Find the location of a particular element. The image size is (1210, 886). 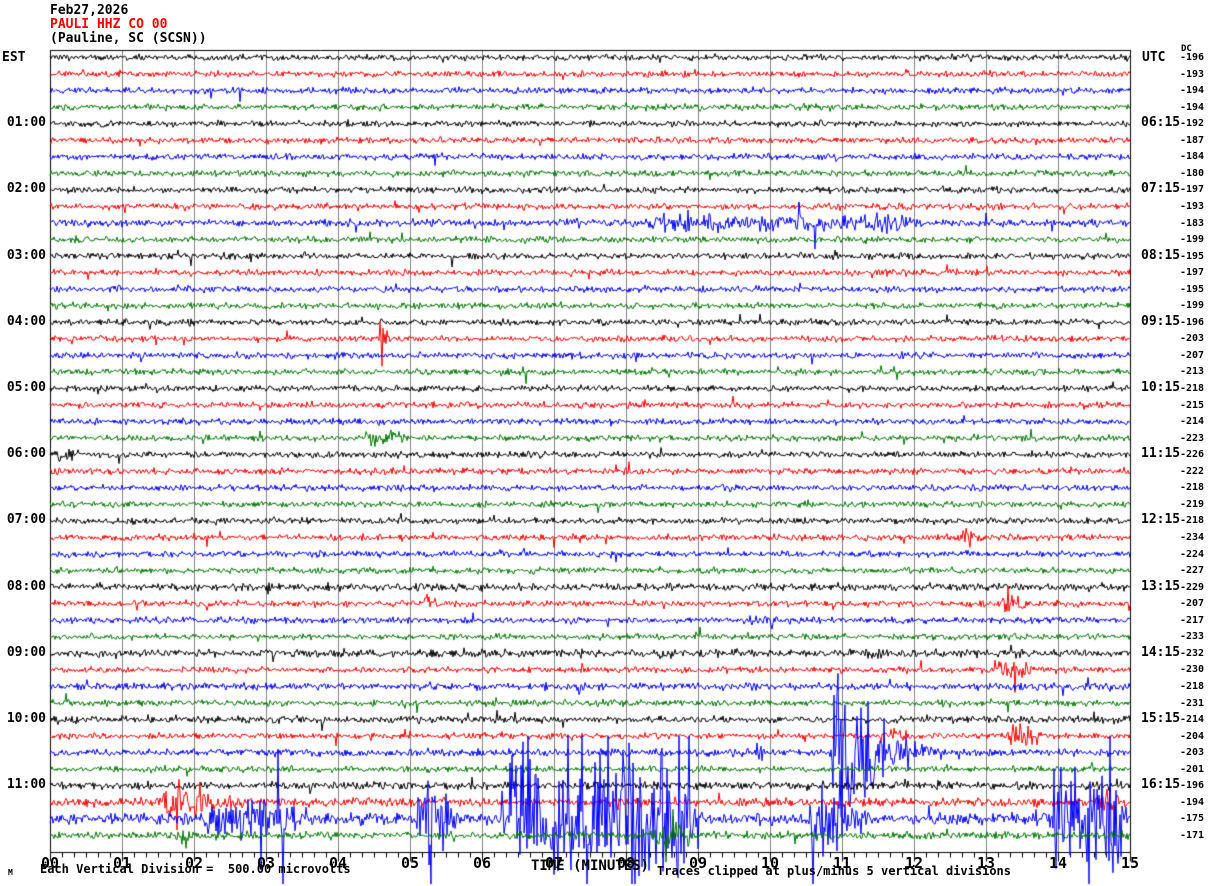

header-location: (Pauline, SC (SCSN)) is located at coordinates (128, 38).